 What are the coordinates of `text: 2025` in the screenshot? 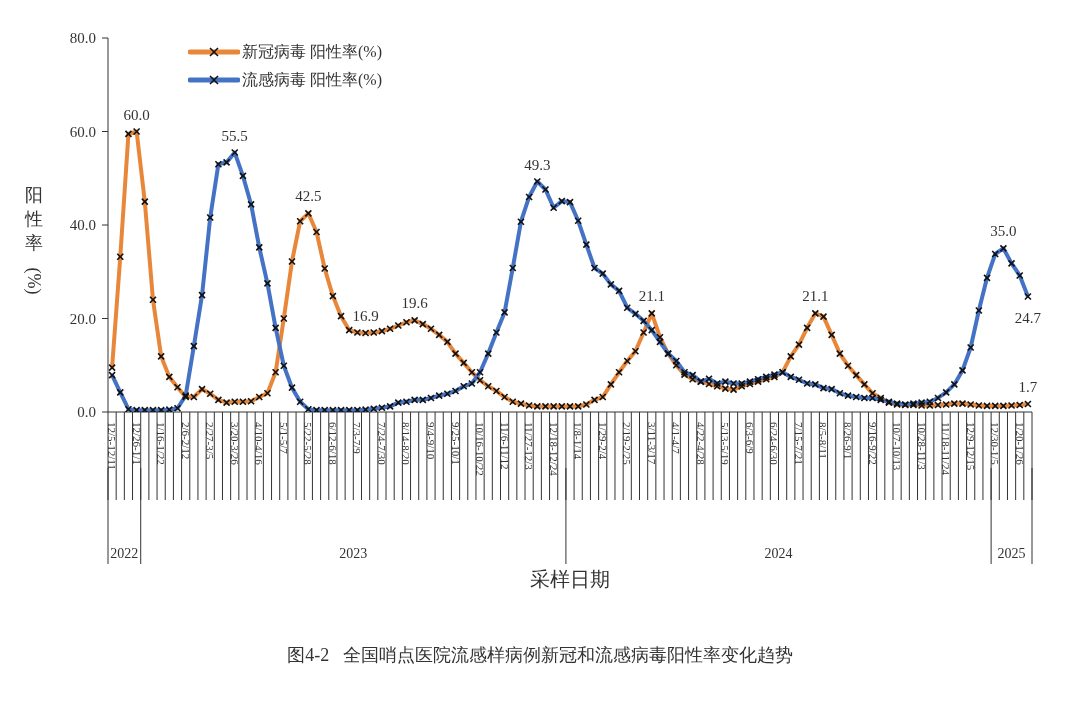 It's located at (1011, 553).